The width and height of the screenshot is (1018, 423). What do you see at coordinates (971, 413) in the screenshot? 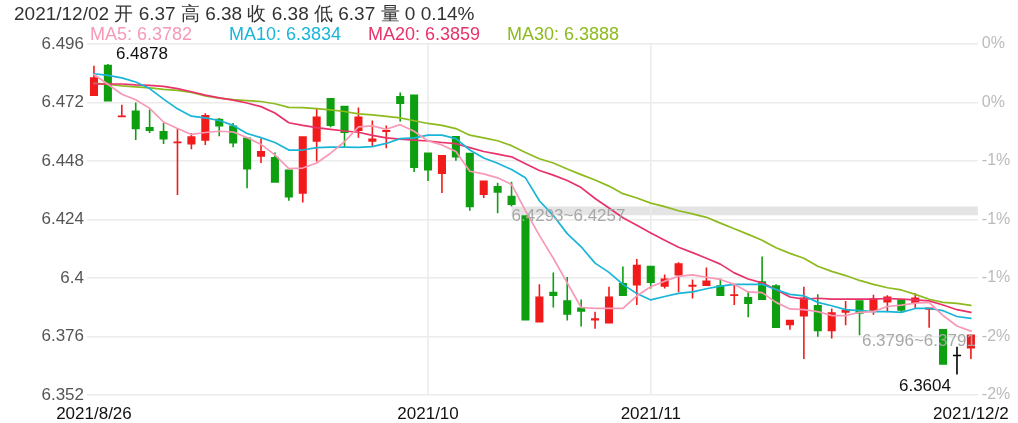
I see `x-tick-label: 2021/12/2` at bounding box center [971, 413].